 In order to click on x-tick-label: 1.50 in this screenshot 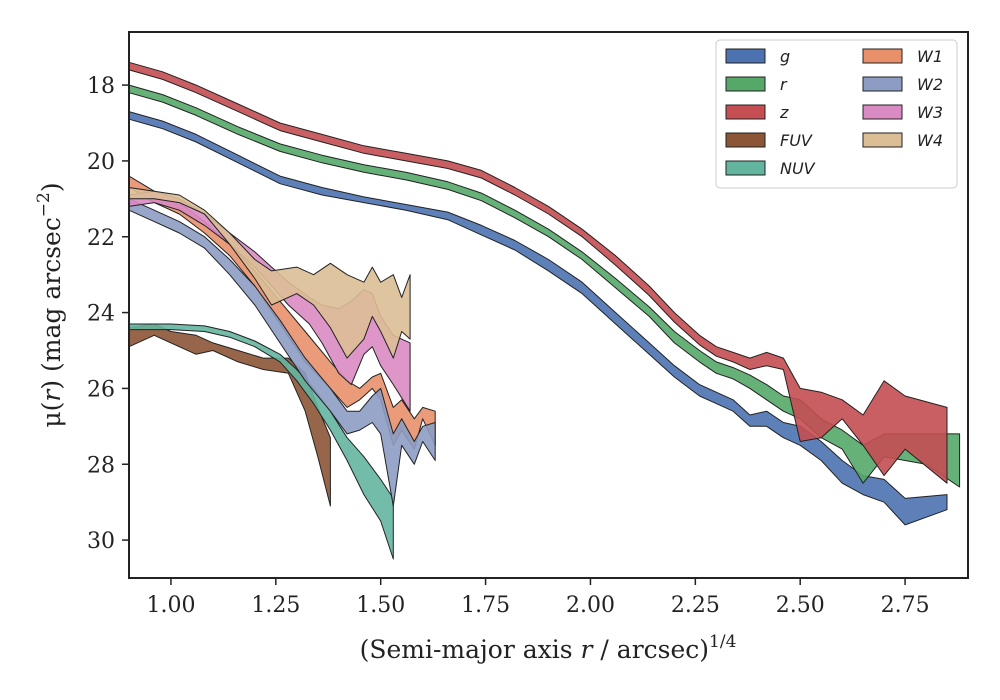, I will do `click(380, 605)`.